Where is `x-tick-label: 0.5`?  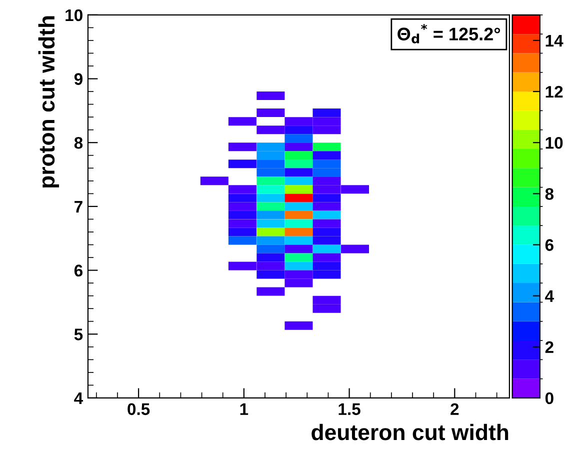 x-tick-label: 0.5 is located at coordinates (139, 409).